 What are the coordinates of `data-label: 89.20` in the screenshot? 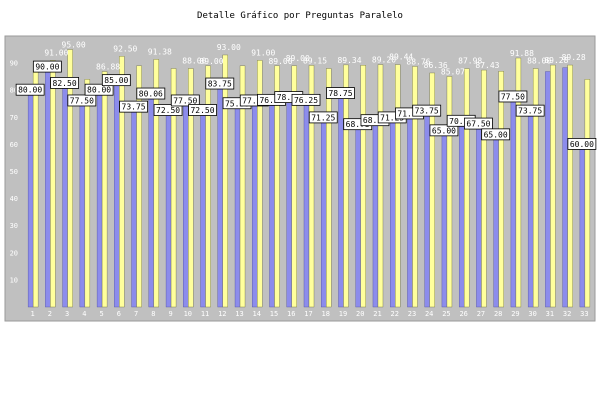 It's located at (384, 60).